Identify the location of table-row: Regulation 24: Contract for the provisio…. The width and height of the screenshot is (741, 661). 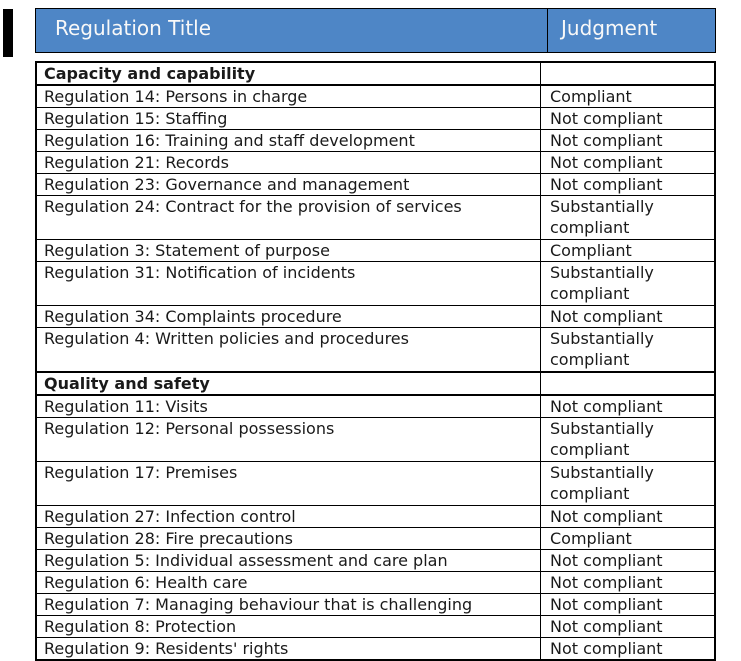
(375, 217).